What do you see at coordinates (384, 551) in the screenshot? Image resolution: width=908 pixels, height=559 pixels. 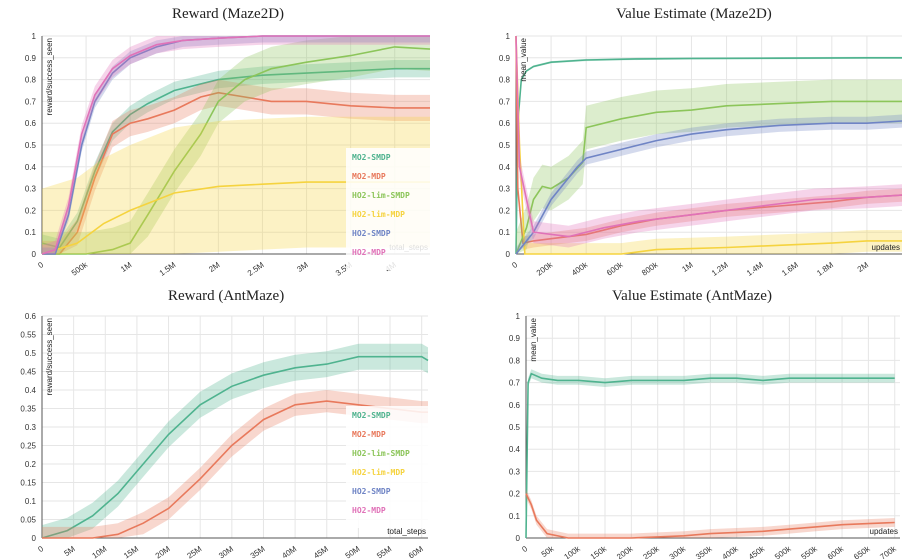 I see `x-tick-label: 55M` at bounding box center [384, 551].